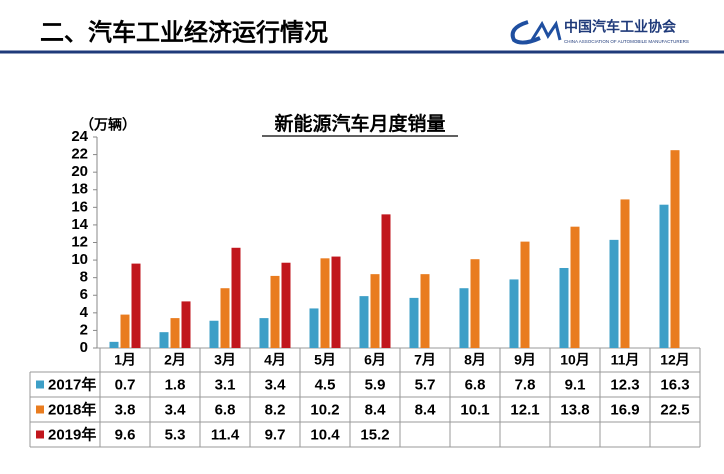 The width and height of the screenshot is (724, 474). What do you see at coordinates (675, 360) in the screenshot?
I see `x-tick-label: 12月` at bounding box center [675, 360].